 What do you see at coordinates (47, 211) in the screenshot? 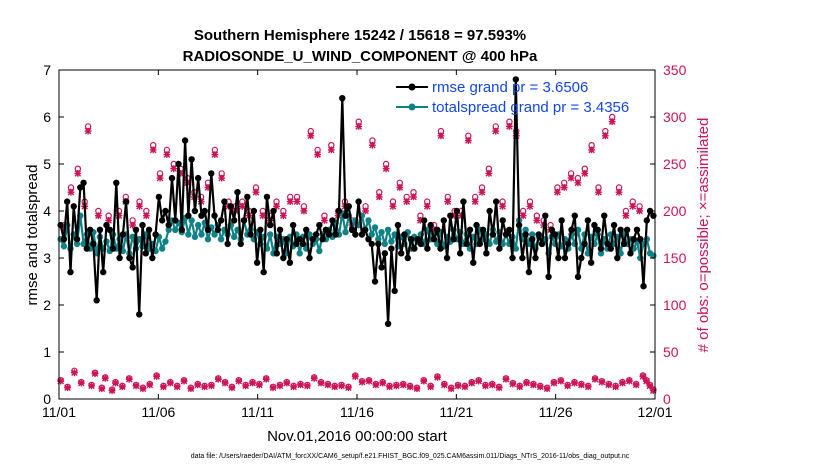
I see `y-tick-label: 4` at bounding box center [47, 211].